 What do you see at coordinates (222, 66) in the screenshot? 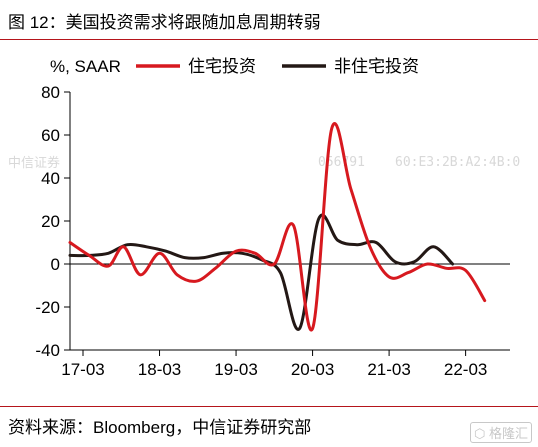
I see `legend-label-residential: 住宅投资` at bounding box center [222, 66].